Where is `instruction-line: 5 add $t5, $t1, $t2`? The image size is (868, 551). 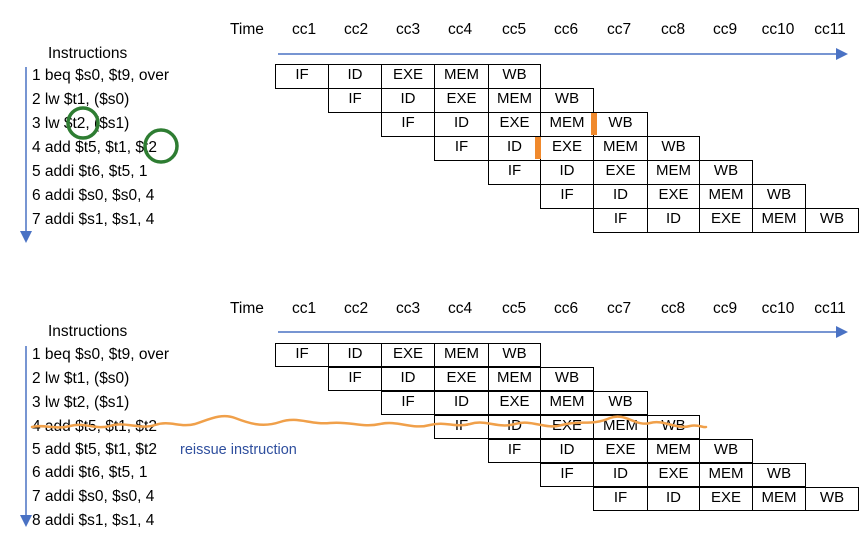
instruction-line: 5 add $t5, $t1, $t2 is located at coordinates (94, 449).